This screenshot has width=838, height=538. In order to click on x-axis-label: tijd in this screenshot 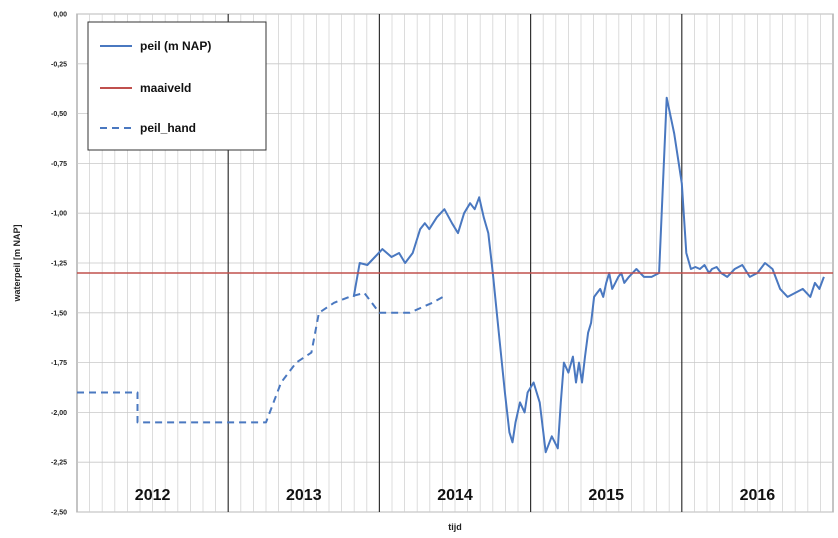, I will do `click(455, 527)`.